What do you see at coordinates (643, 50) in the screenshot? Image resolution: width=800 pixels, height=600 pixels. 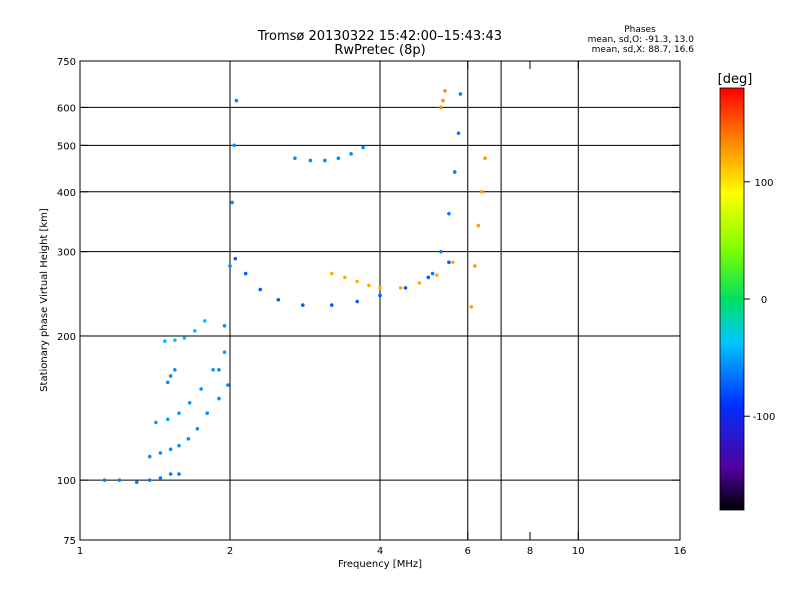 I see `stats-line-x: mean, sd,X: 88.7, 16.6` at bounding box center [643, 50].